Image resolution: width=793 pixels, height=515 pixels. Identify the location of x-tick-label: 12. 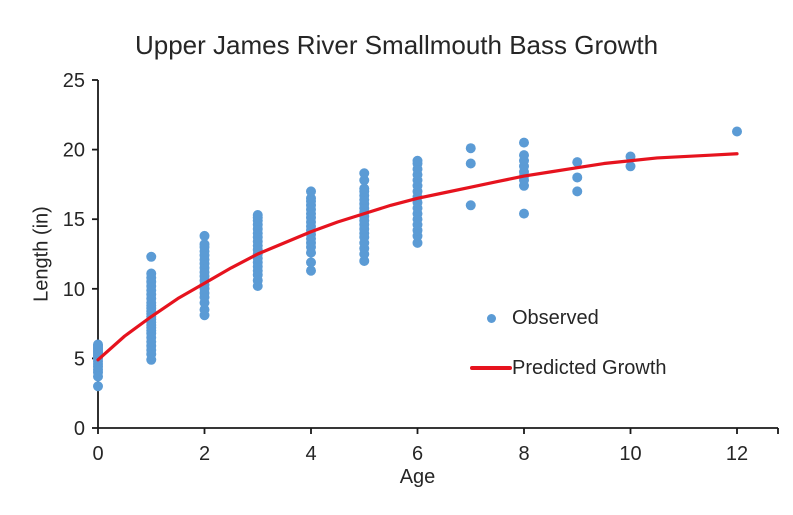
(737, 454).